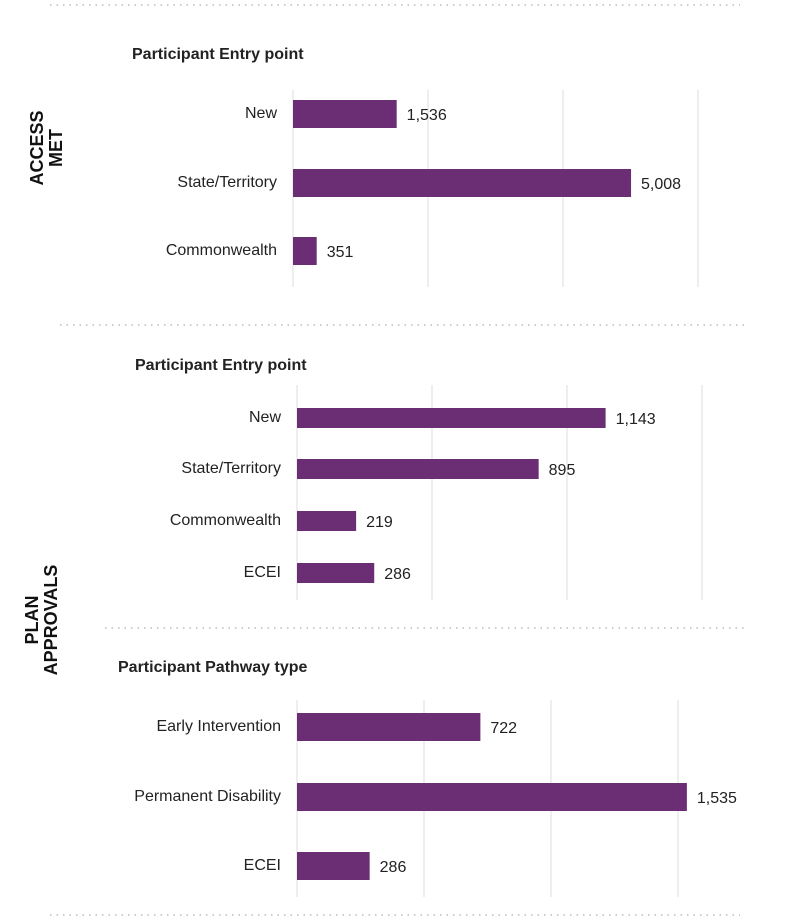 The height and width of the screenshot is (920, 800). Describe the element at coordinates (340, 252) in the screenshot. I see `value-label: 351` at that location.